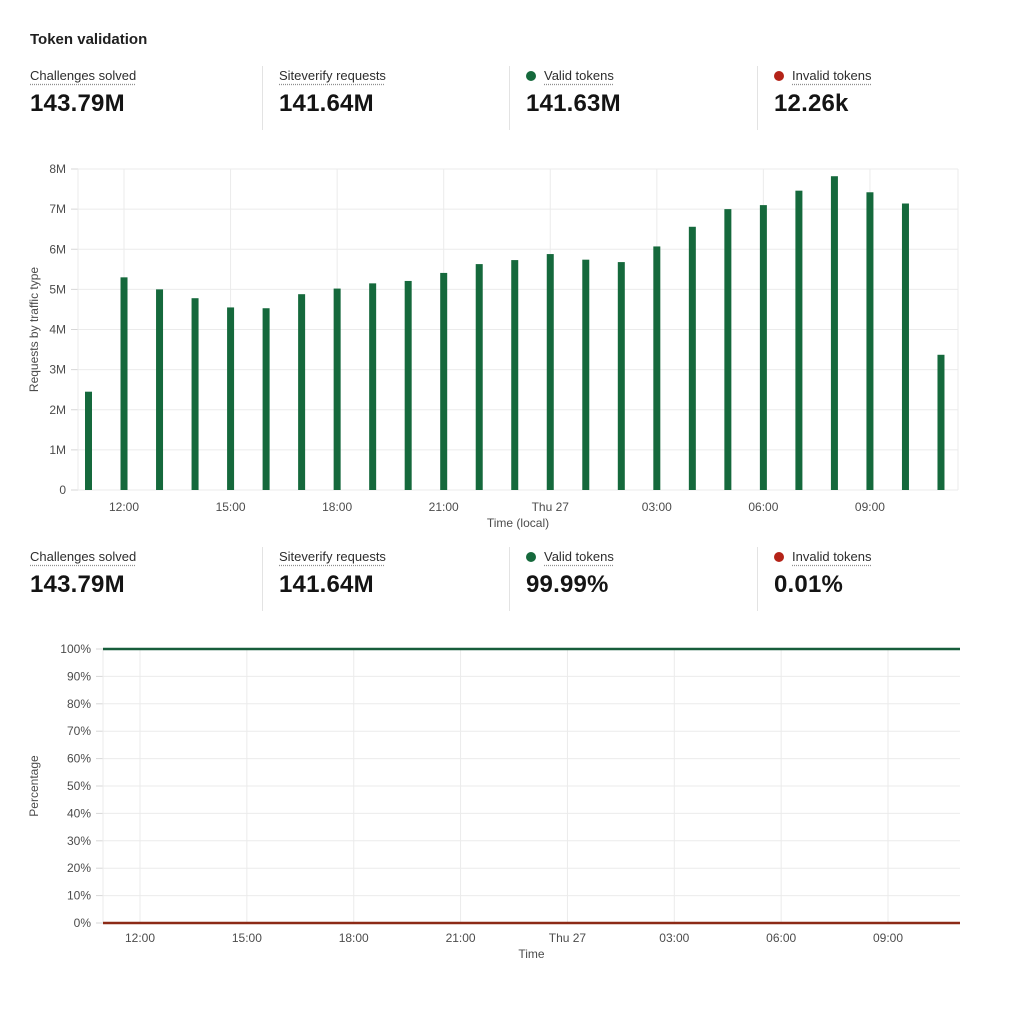 Image resolution: width=1019 pixels, height=1026 pixels. Describe the element at coordinates (657, 368) in the screenshot. I see `bar-03:00` at that location.